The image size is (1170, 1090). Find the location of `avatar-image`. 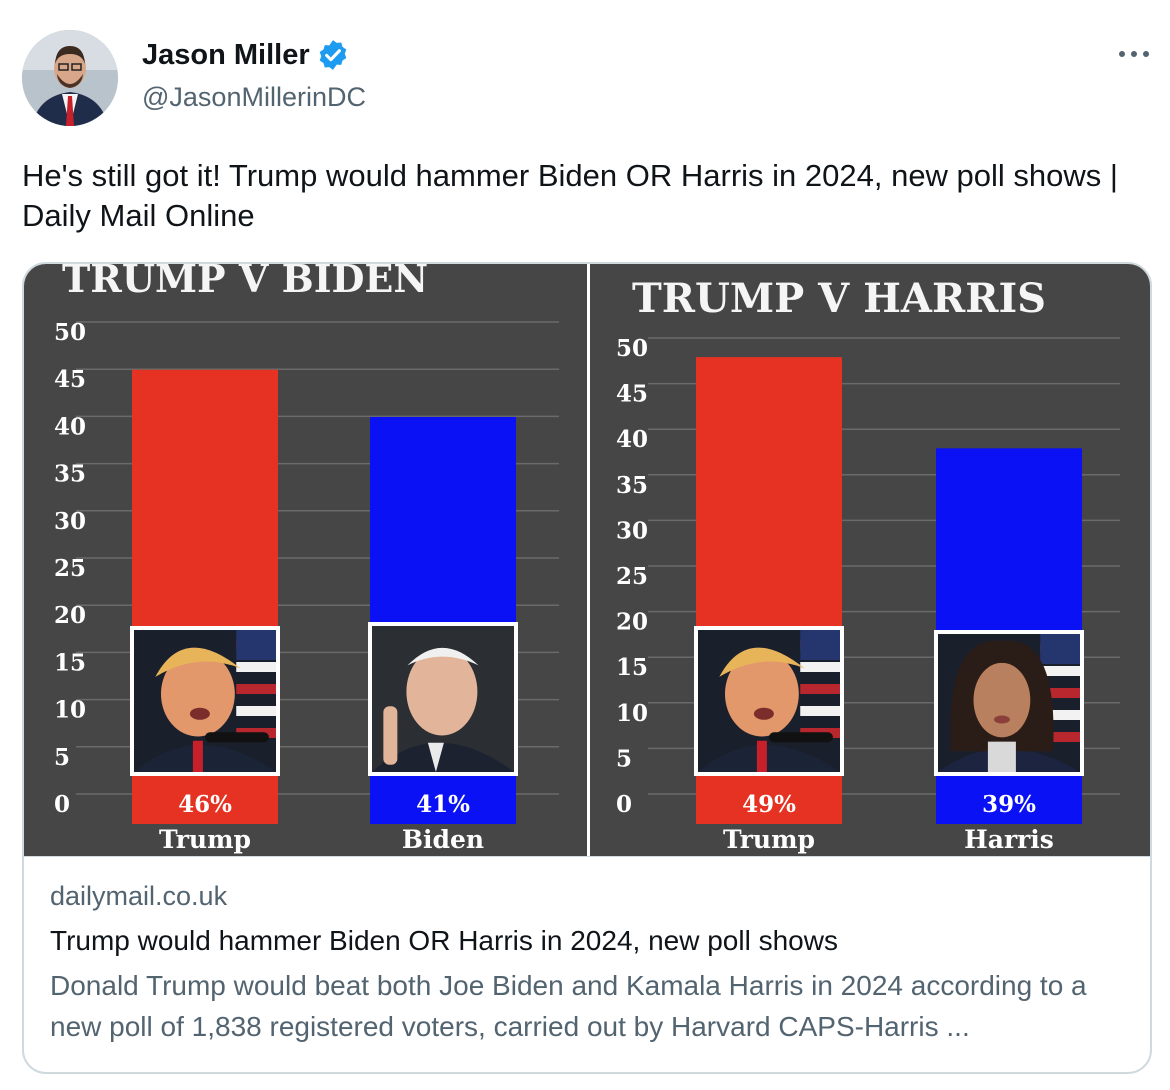

avatar-image is located at coordinates (70, 78).